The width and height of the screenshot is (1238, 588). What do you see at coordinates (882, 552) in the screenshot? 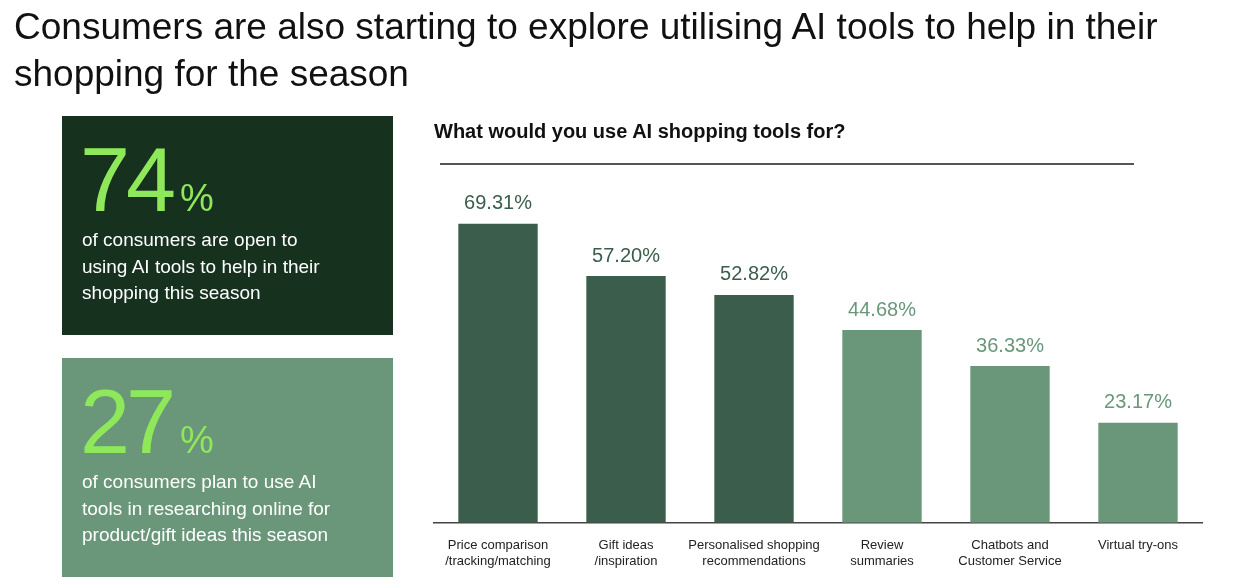
I see `x-tick-label: Review summaries` at bounding box center [882, 552].